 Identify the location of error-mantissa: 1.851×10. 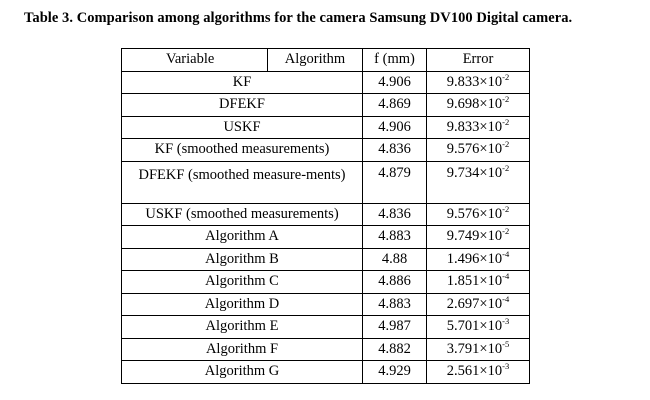
(474, 281).